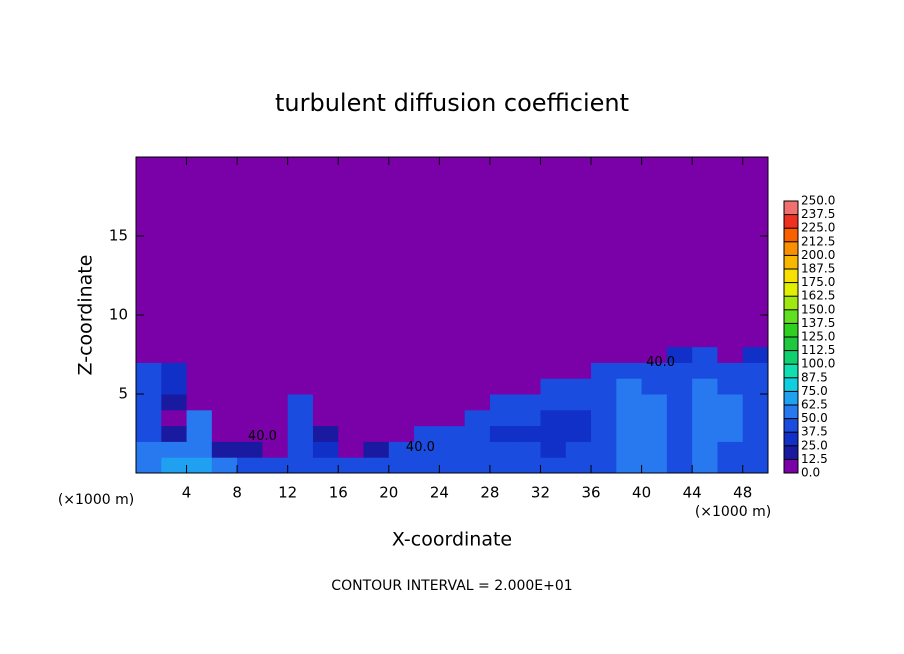 The height and width of the screenshot is (654, 904). What do you see at coordinates (818, 241) in the screenshot?
I see `colorbar-label: 212.5` at bounding box center [818, 241].